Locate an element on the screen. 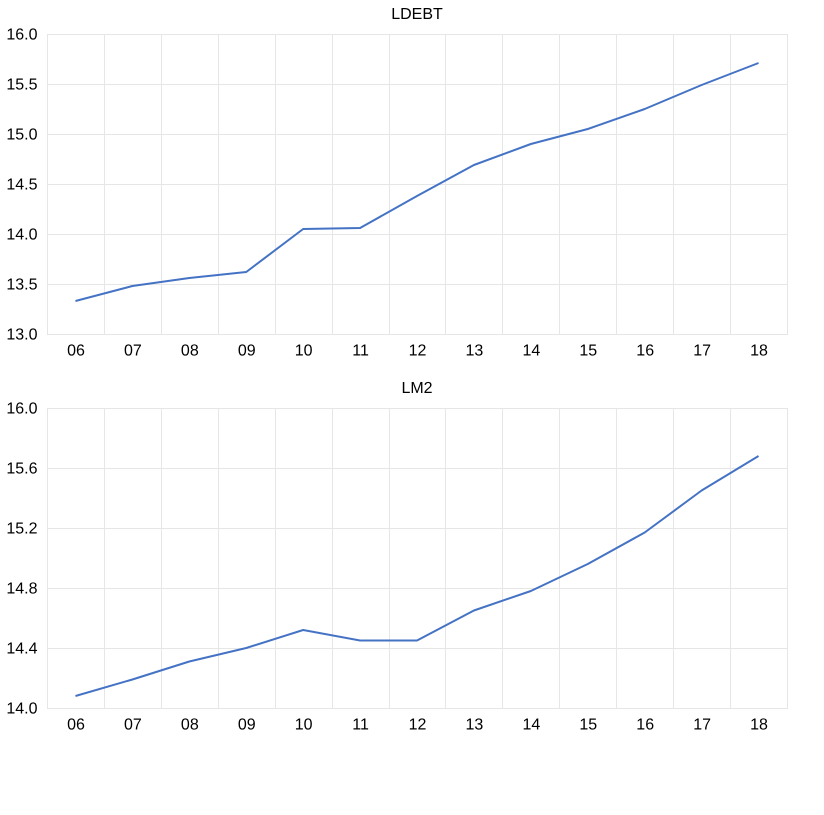 Image resolution: width=824 pixels, height=815 pixels. y-tick-label: 13.5 is located at coordinates (22, 285).